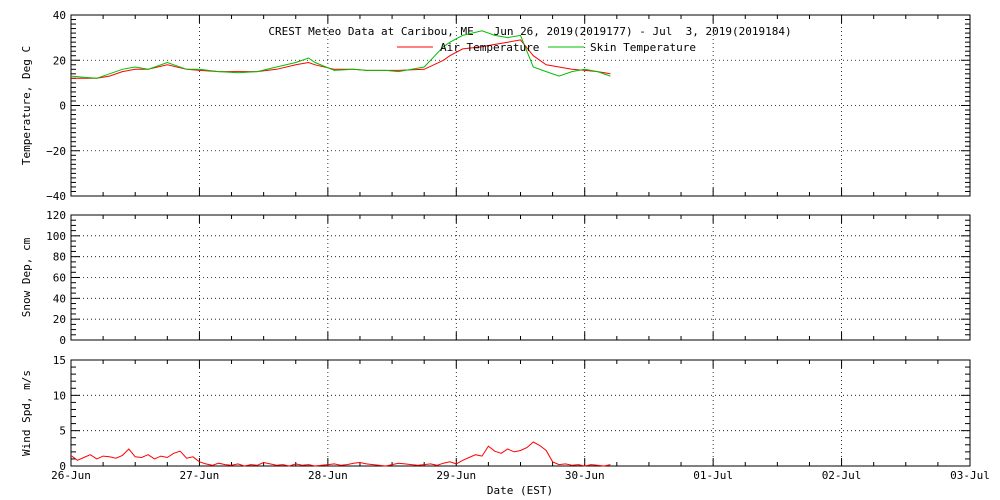 This screenshot has width=1000, height=500. I want to click on temperature-ytick-label: −40, so click(56, 196).